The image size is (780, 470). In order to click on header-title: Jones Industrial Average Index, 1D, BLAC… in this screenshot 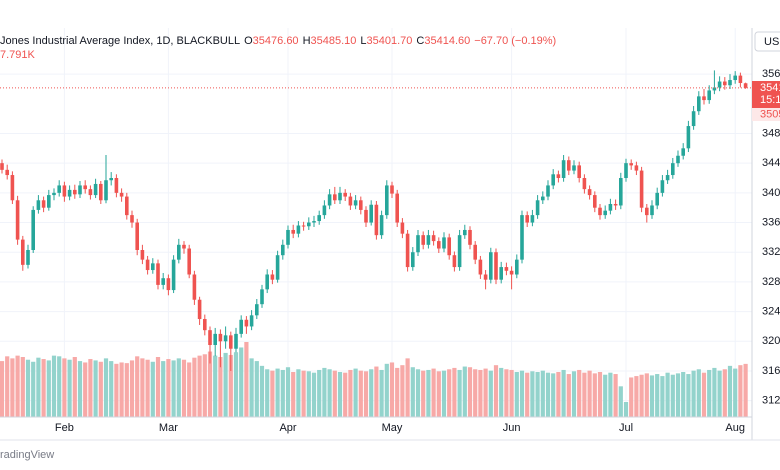, I will do `click(120, 41)`.